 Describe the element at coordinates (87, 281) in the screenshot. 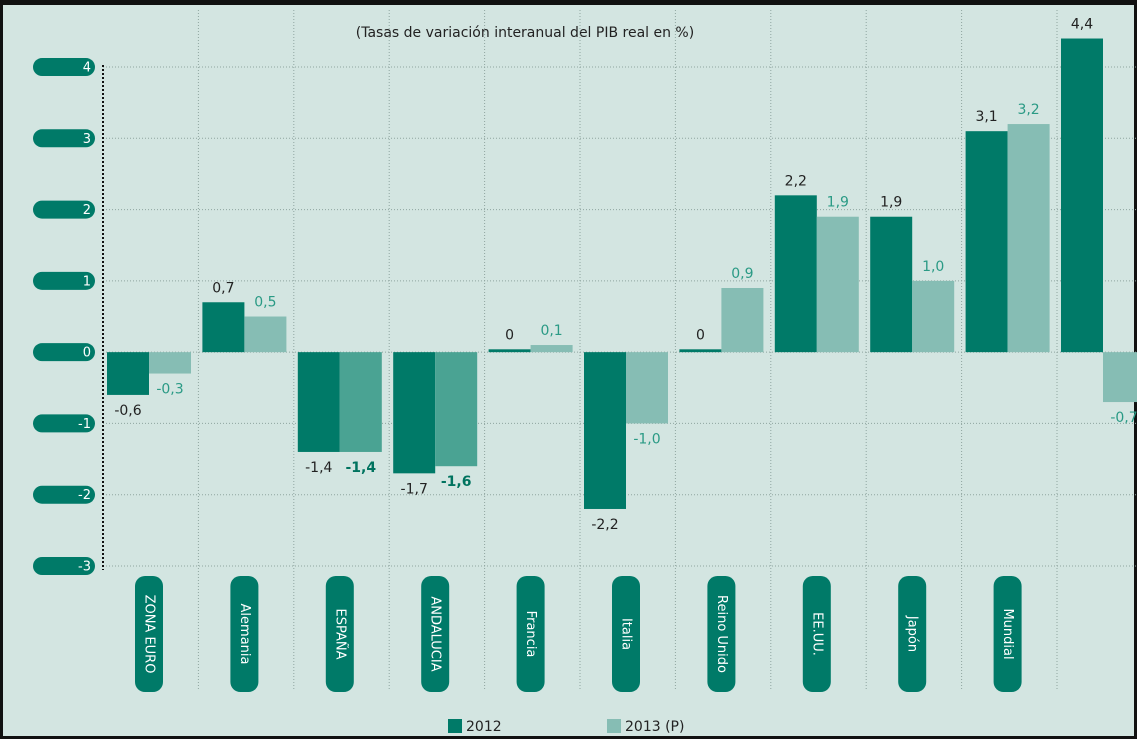

I see `y-tick-label: 1` at that location.